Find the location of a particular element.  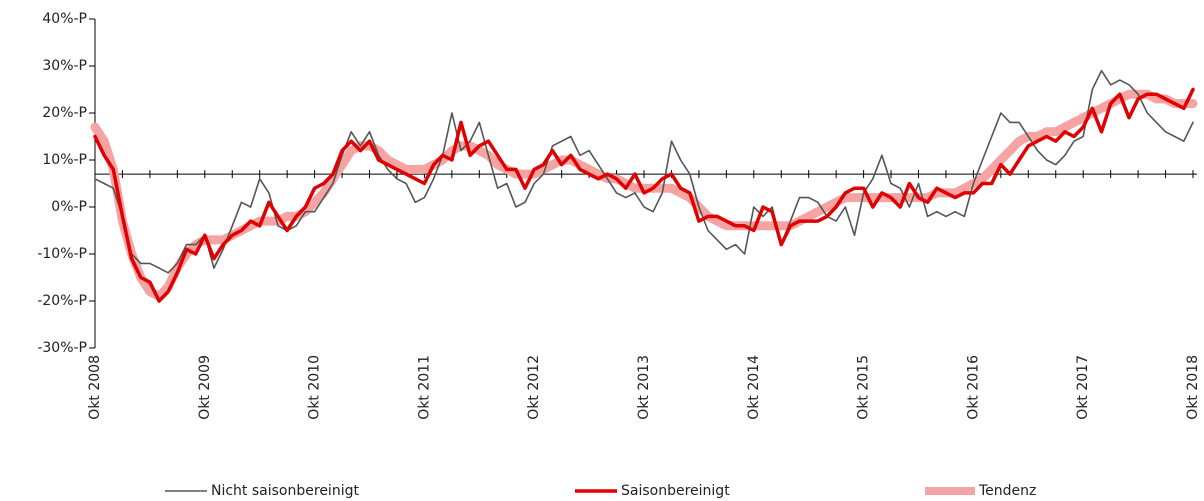

x-tick-label: Okt 2016 is located at coordinates (973, 387).